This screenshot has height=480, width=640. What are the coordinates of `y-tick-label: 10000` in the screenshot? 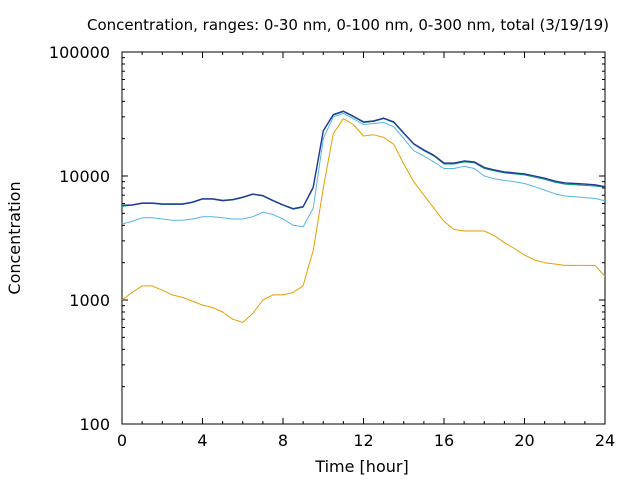 It's located at (84, 176).